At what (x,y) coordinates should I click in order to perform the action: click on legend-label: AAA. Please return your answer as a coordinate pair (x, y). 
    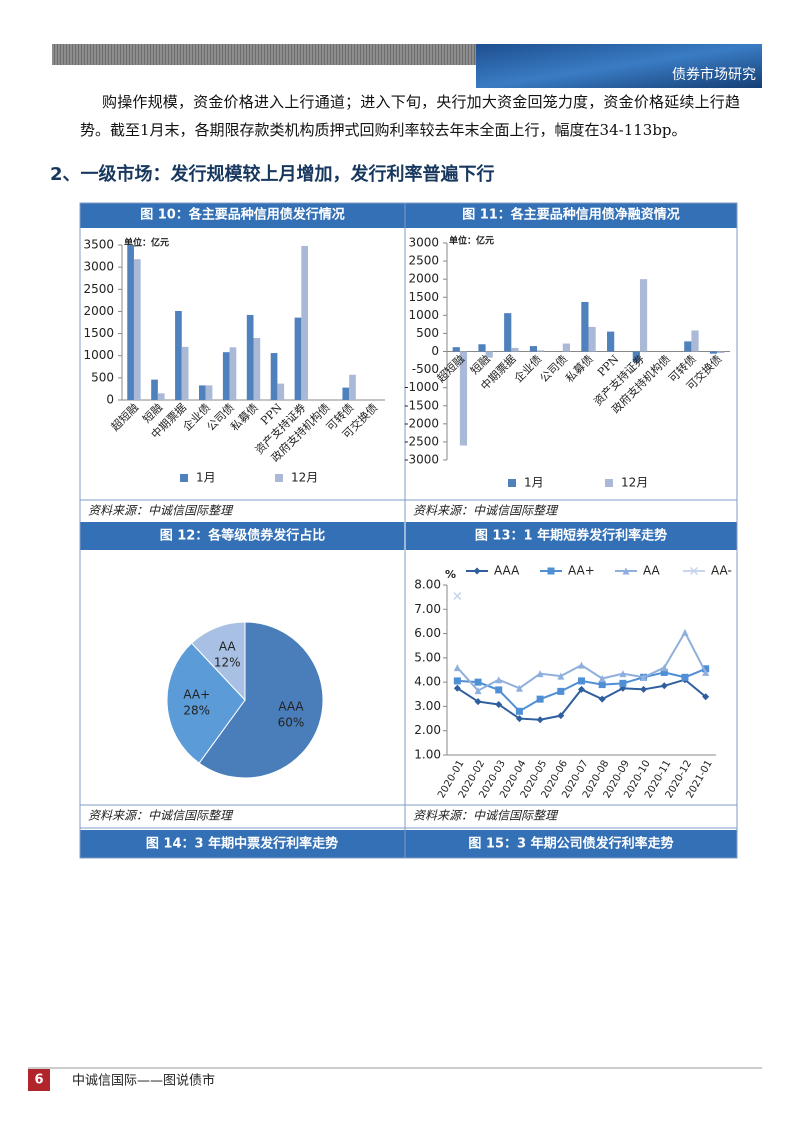
    Looking at the image, I should click on (507, 571).